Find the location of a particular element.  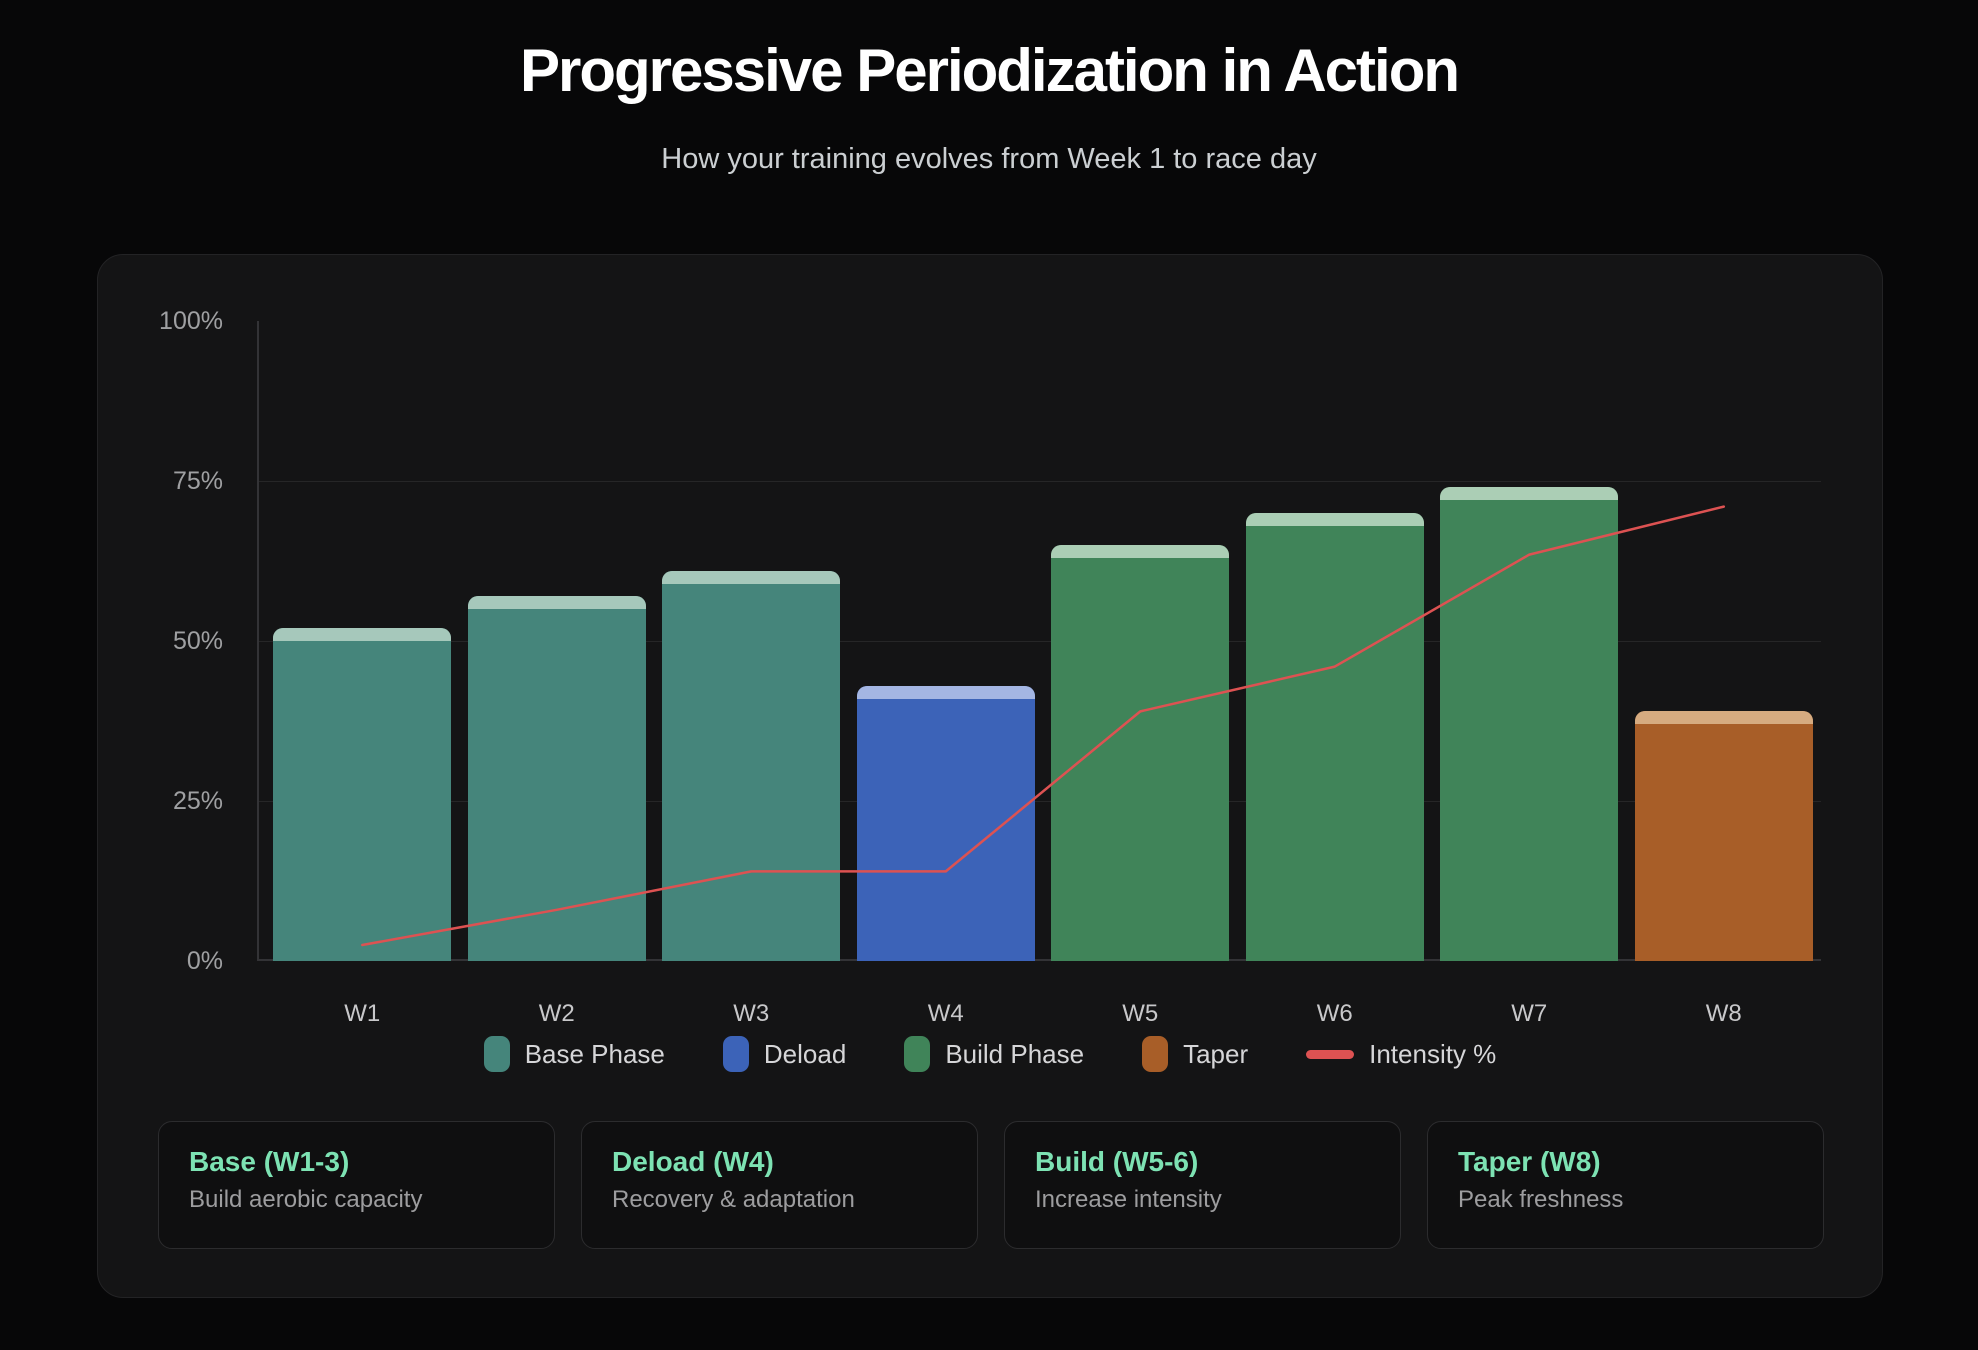

bar-w7 is located at coordinates (1529, 724).